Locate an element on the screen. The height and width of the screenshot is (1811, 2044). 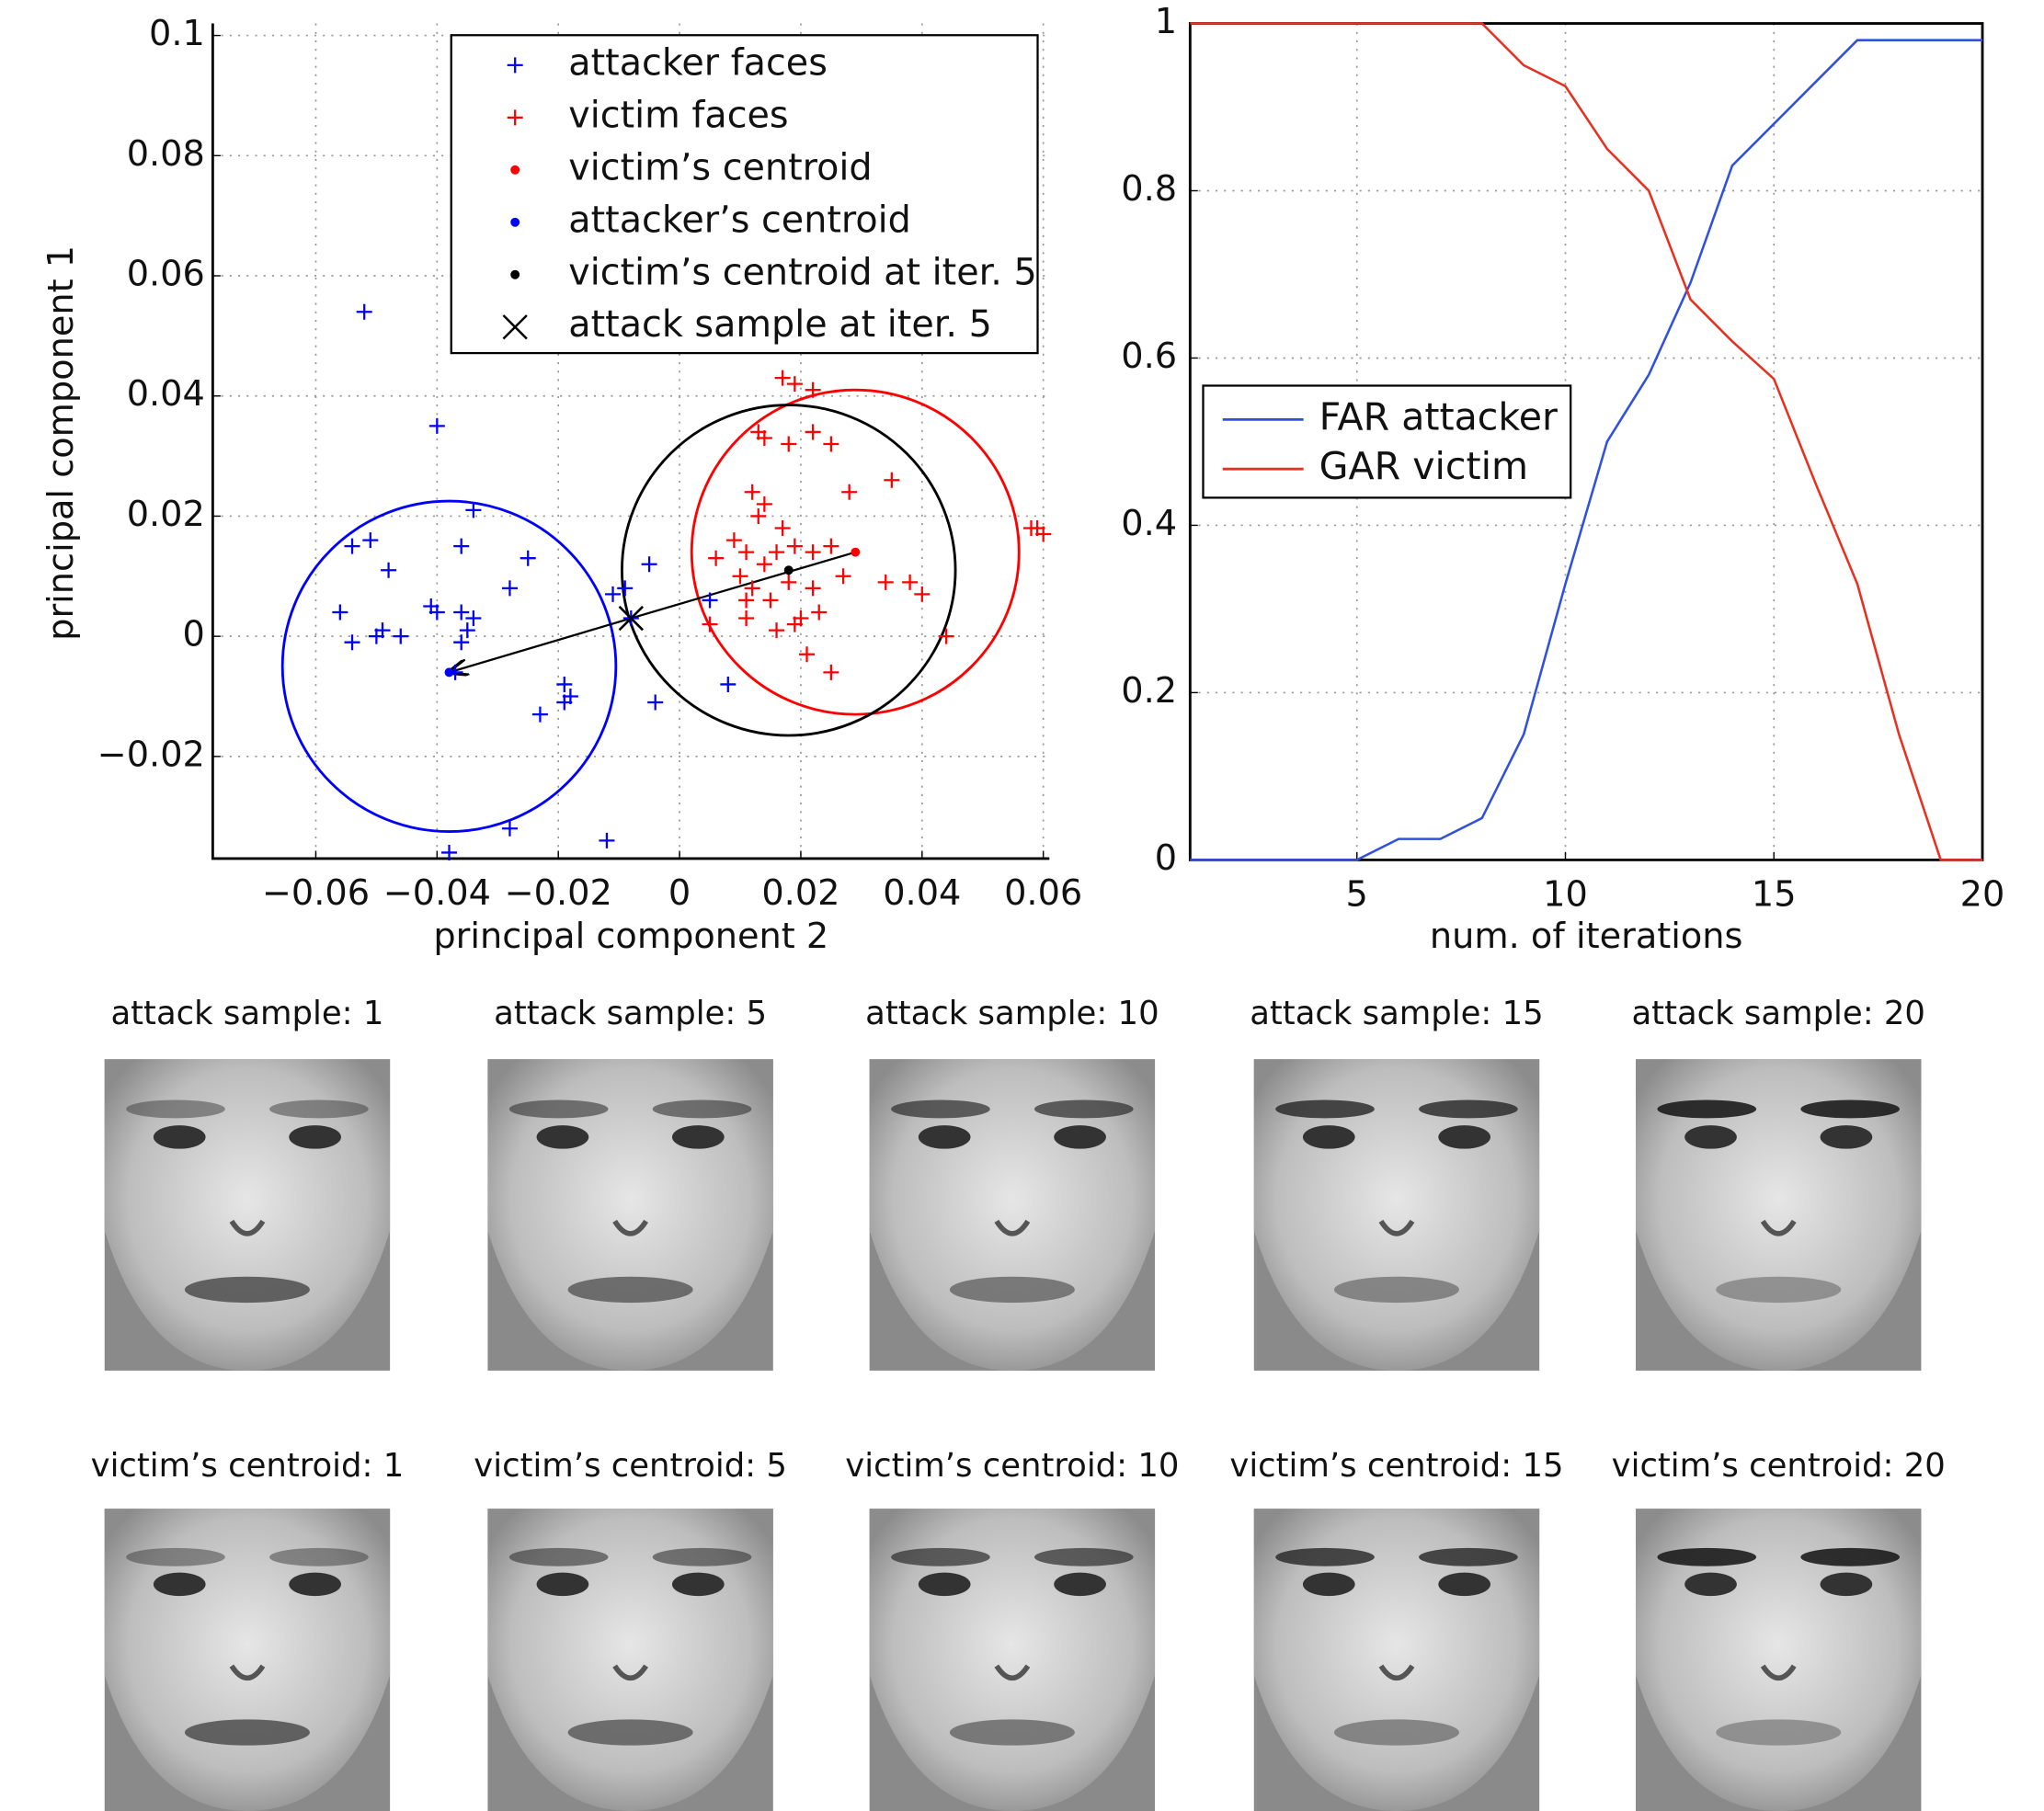
x-tick-label: 0.04 is located at coordinates (922, 893).